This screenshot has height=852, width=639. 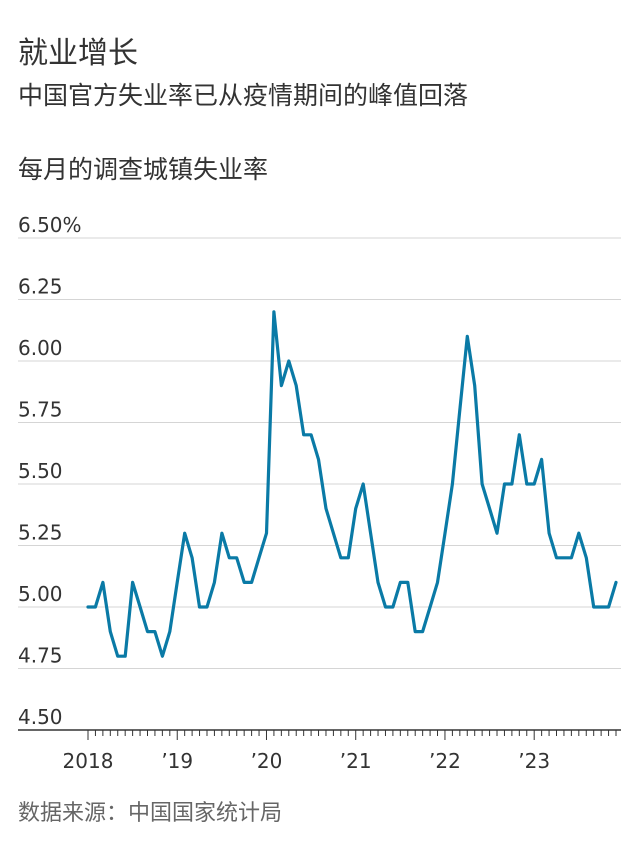 What do you see at coordinates (40, 656) in the screenshot?
I see `y-tick-label: 4.75` at bounding box center [40, 656].